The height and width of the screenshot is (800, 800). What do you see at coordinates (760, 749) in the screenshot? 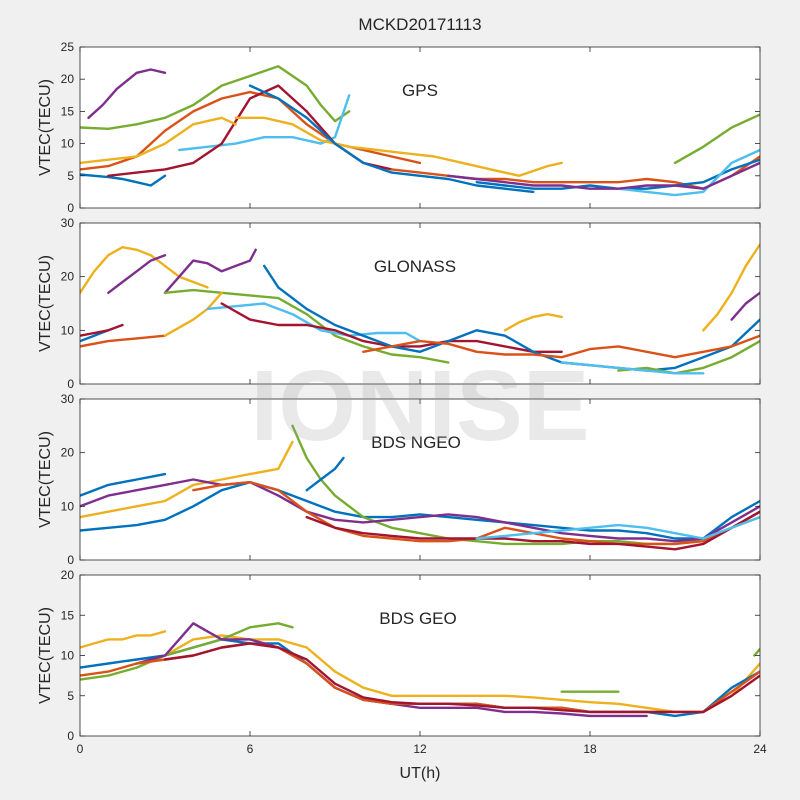
I see `x-tick-label: 24` at bounding box center [760, 749].